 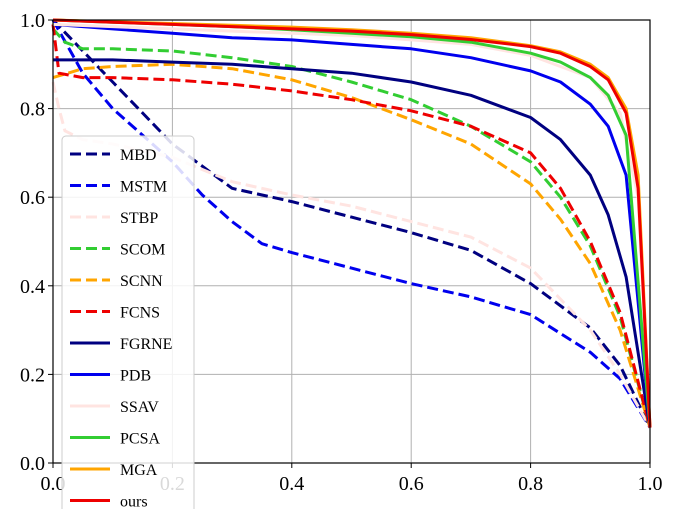 I want to click on y-axis-ticks: 0.0 0.2 0.4 0.6 0.8 1.0, so click(x=36, y=242).